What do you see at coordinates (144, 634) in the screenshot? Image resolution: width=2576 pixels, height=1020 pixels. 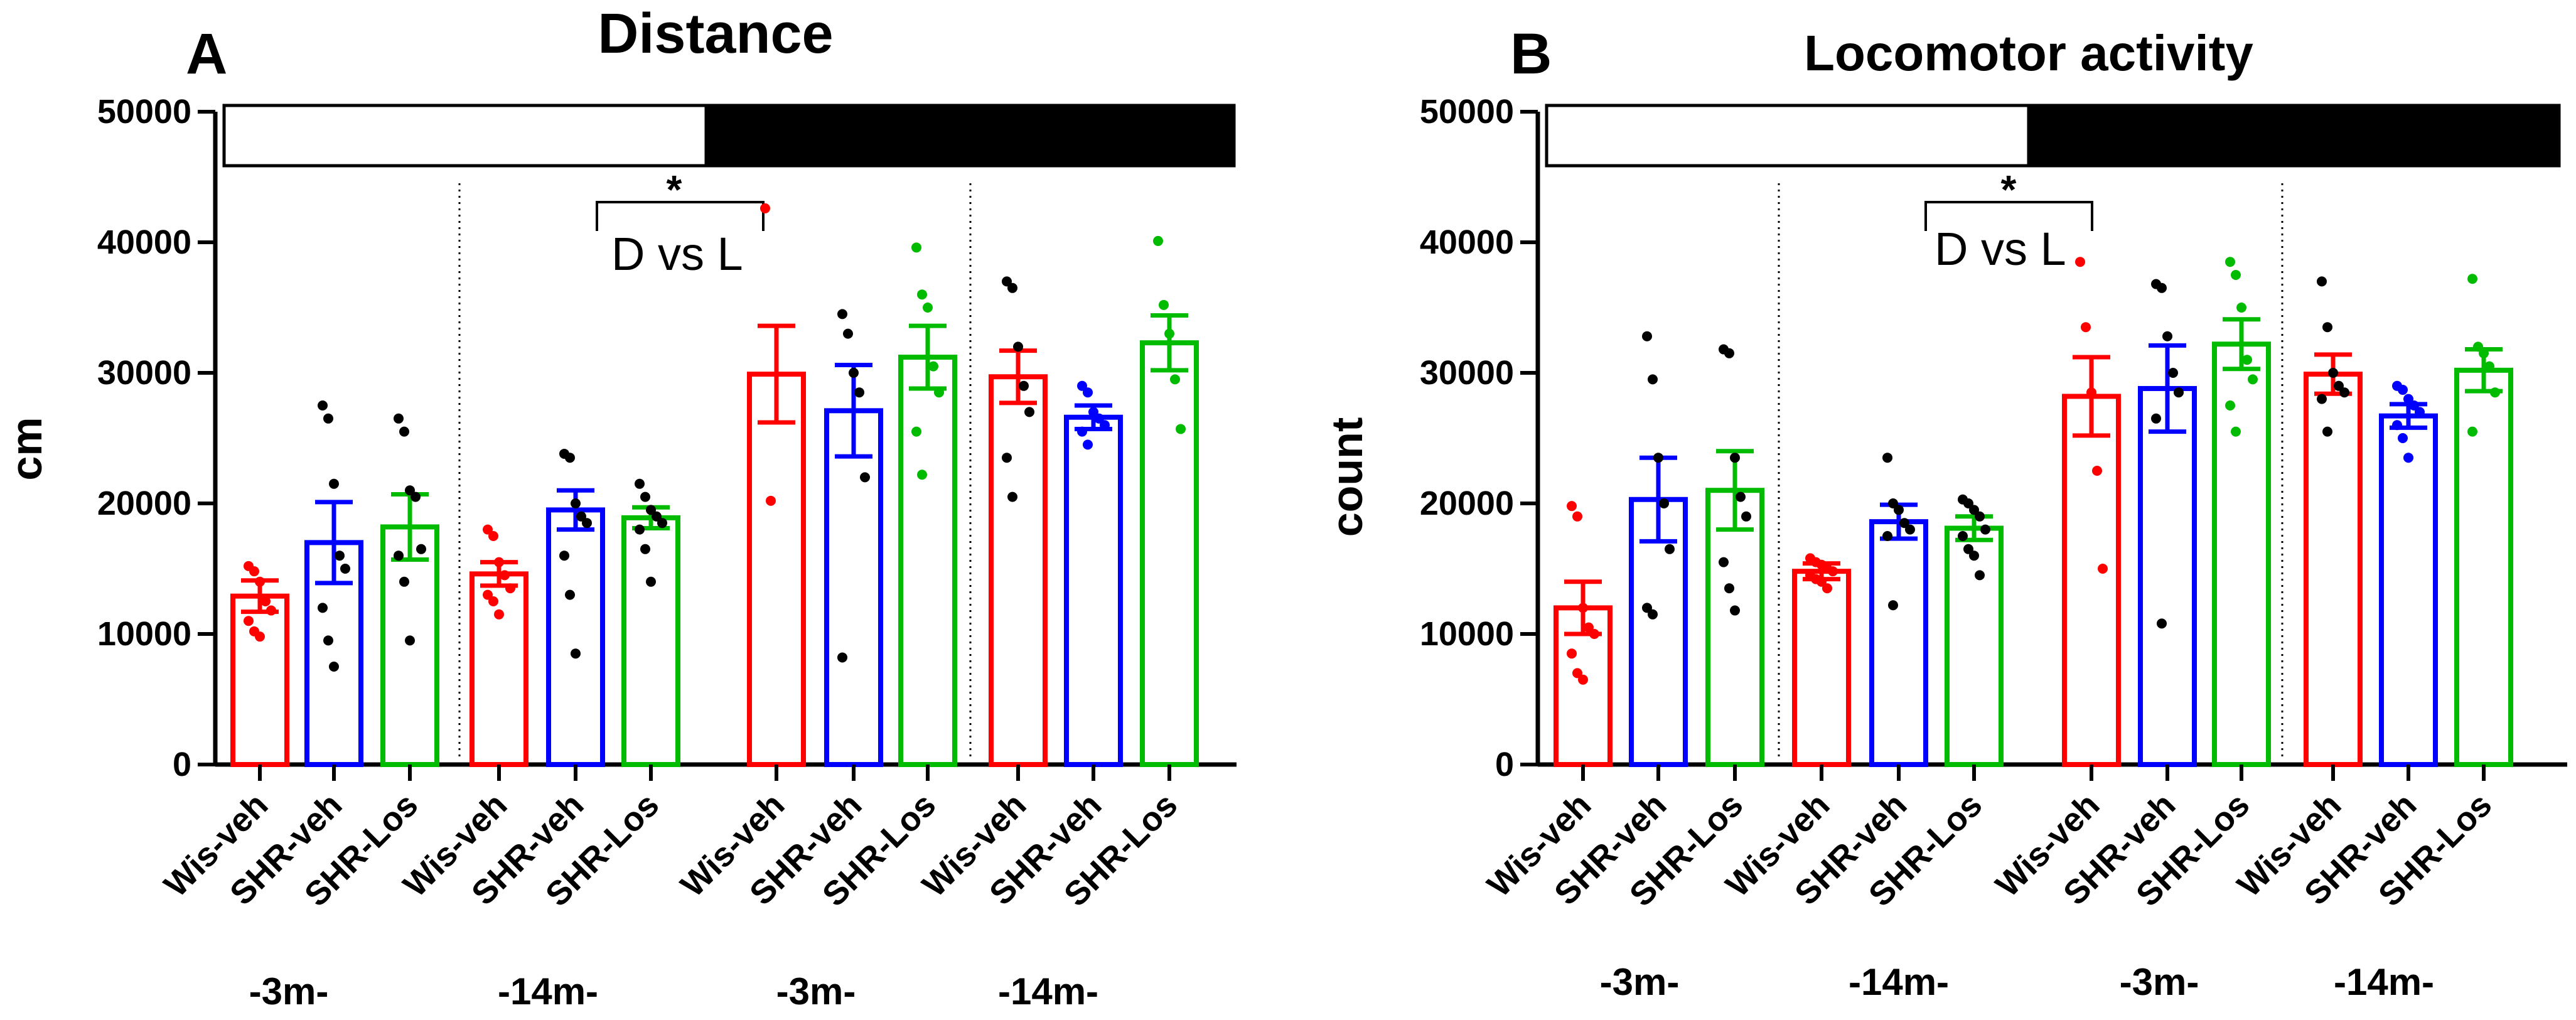 I see `y-tick-label: 10000` at bounding box center [144, 634].